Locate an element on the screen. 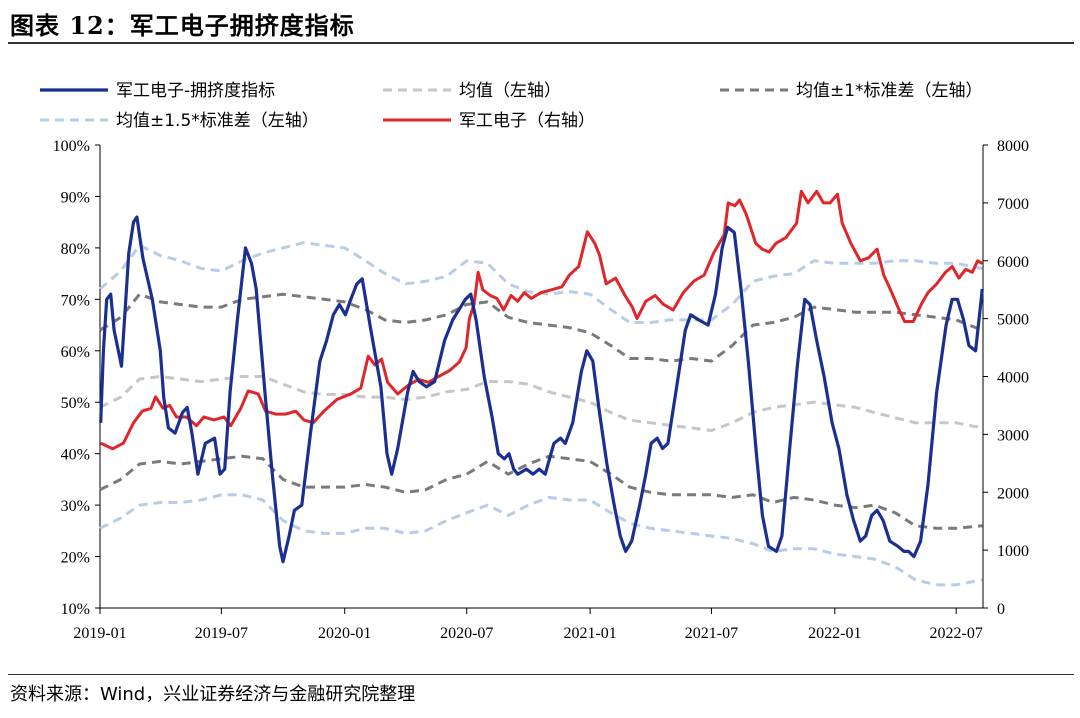 The image size is (1080, 718). y-right-tick-label: 3000 is located at coordinates (1013, 435).